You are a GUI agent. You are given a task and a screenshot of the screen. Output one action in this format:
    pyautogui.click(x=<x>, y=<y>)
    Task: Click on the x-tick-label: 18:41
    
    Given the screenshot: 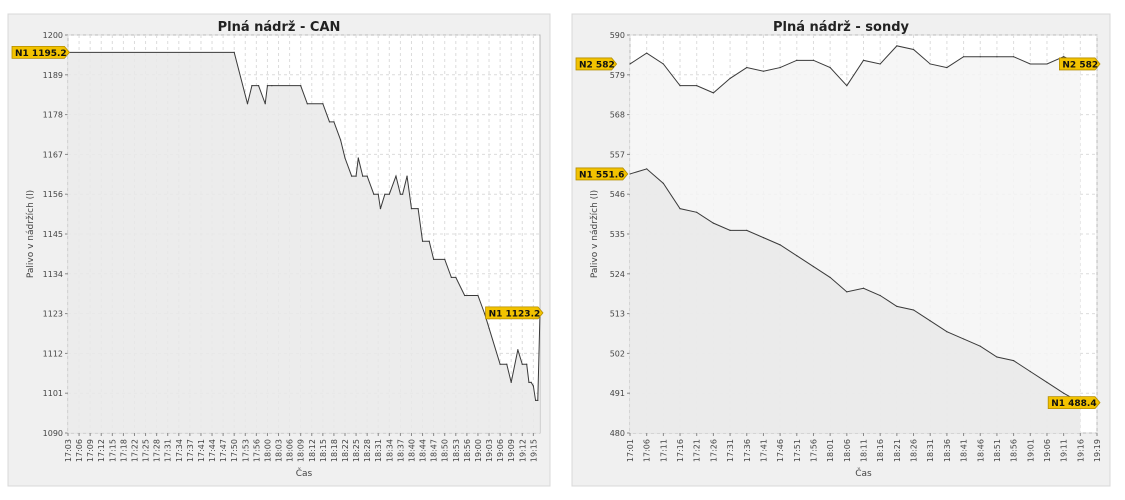 What is the action you would take?
    pyautogui.click(x=964, y=450)
    